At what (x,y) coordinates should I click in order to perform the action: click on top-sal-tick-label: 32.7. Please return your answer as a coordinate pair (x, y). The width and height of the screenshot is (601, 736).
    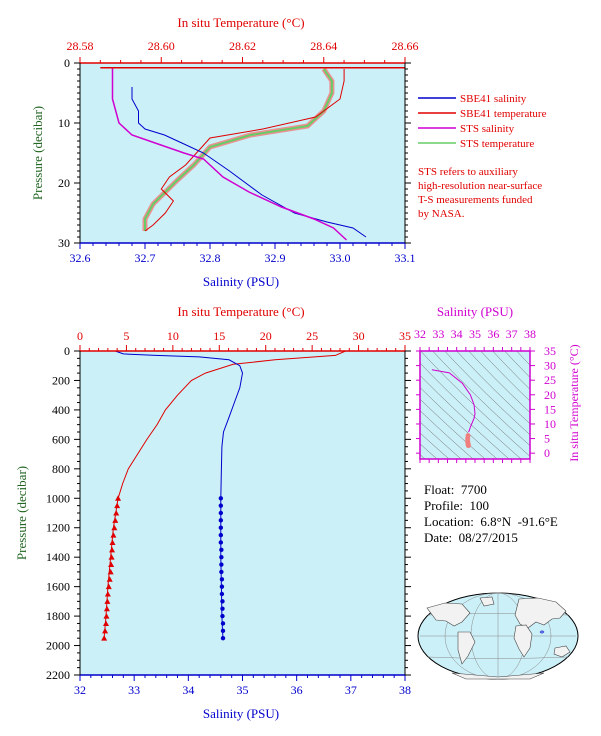
    Looking at the image, I should click on (145, 258).